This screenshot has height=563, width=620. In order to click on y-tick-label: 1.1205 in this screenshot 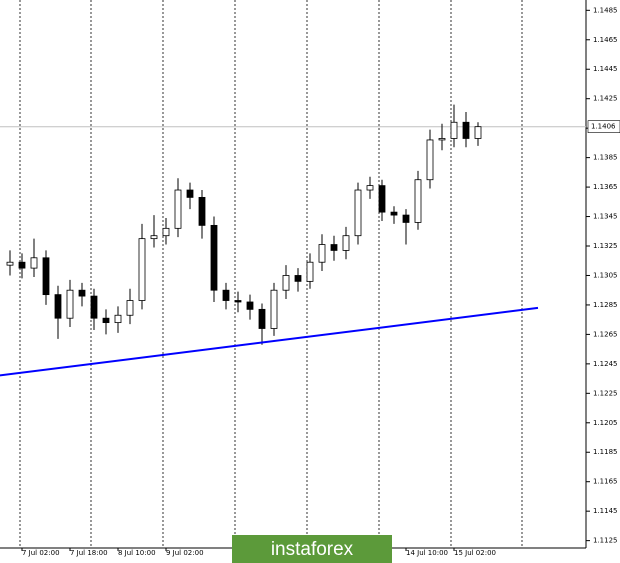, I will do `click(605, 423)`.